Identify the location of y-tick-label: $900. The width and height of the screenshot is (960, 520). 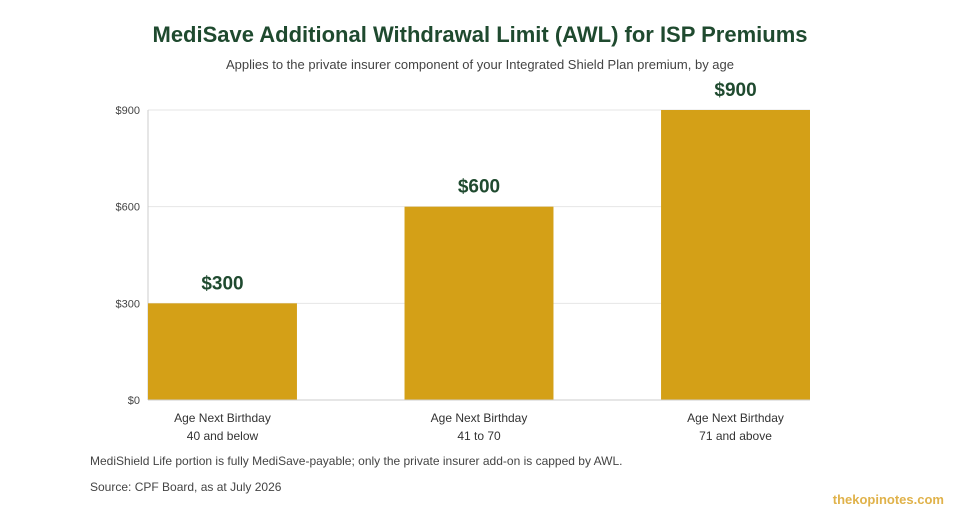
(128, 111).